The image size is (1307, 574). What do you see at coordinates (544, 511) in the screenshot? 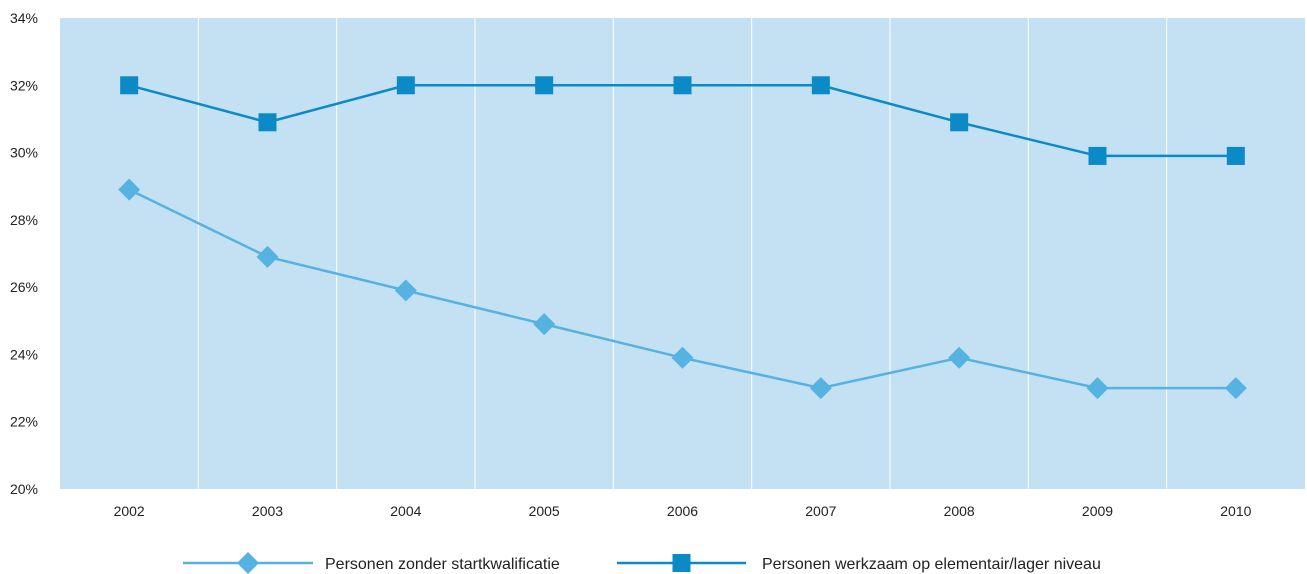
I see `x-tick-label: 2005` at bounding box center [544, 511].